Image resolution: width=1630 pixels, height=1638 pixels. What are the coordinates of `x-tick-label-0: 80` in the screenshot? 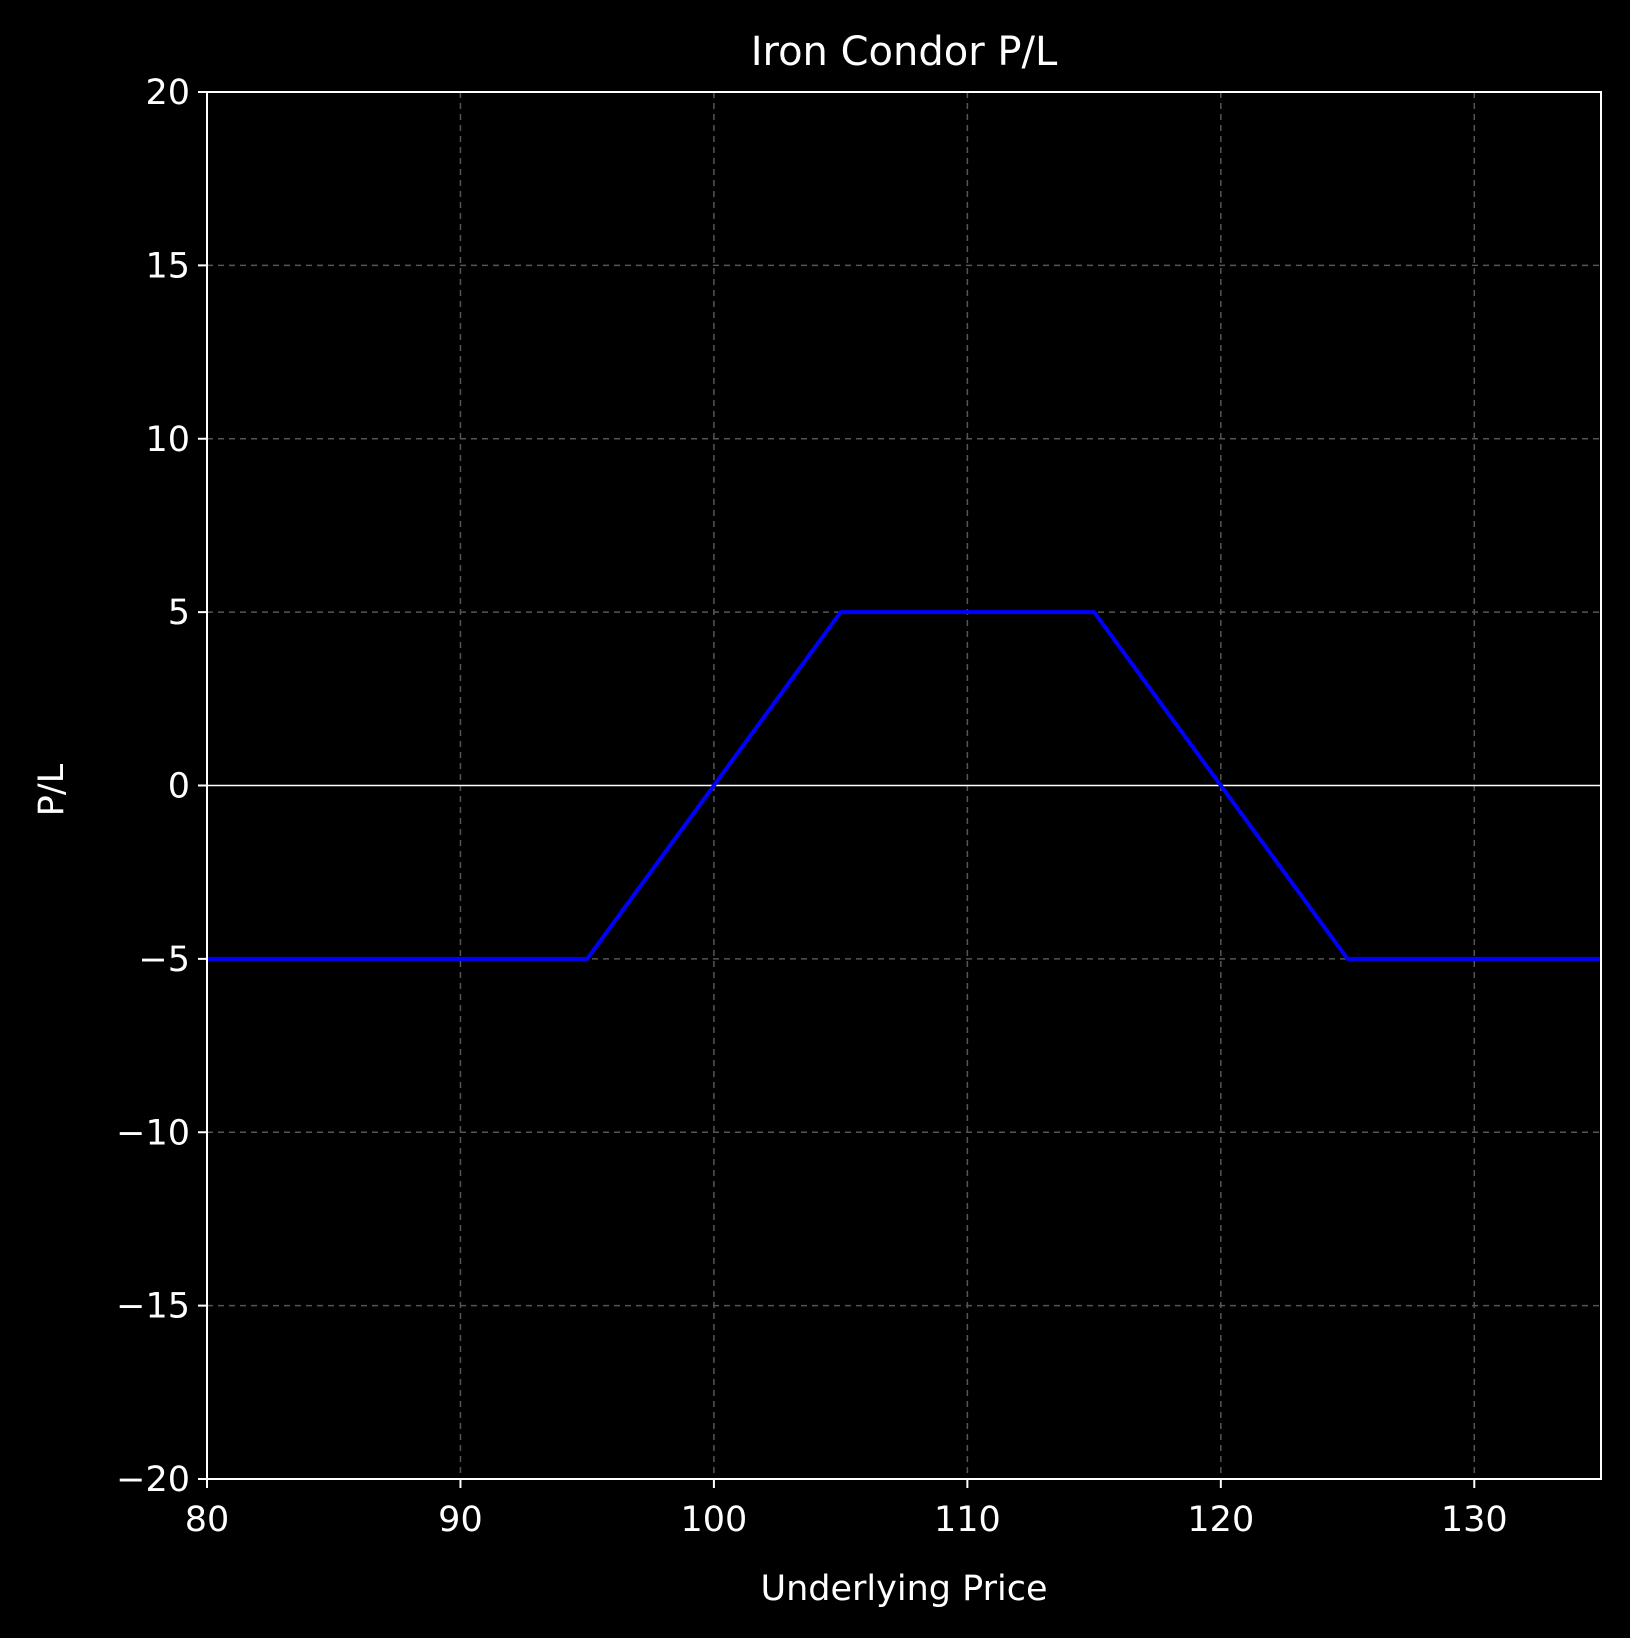 It's located at (207, 1520).